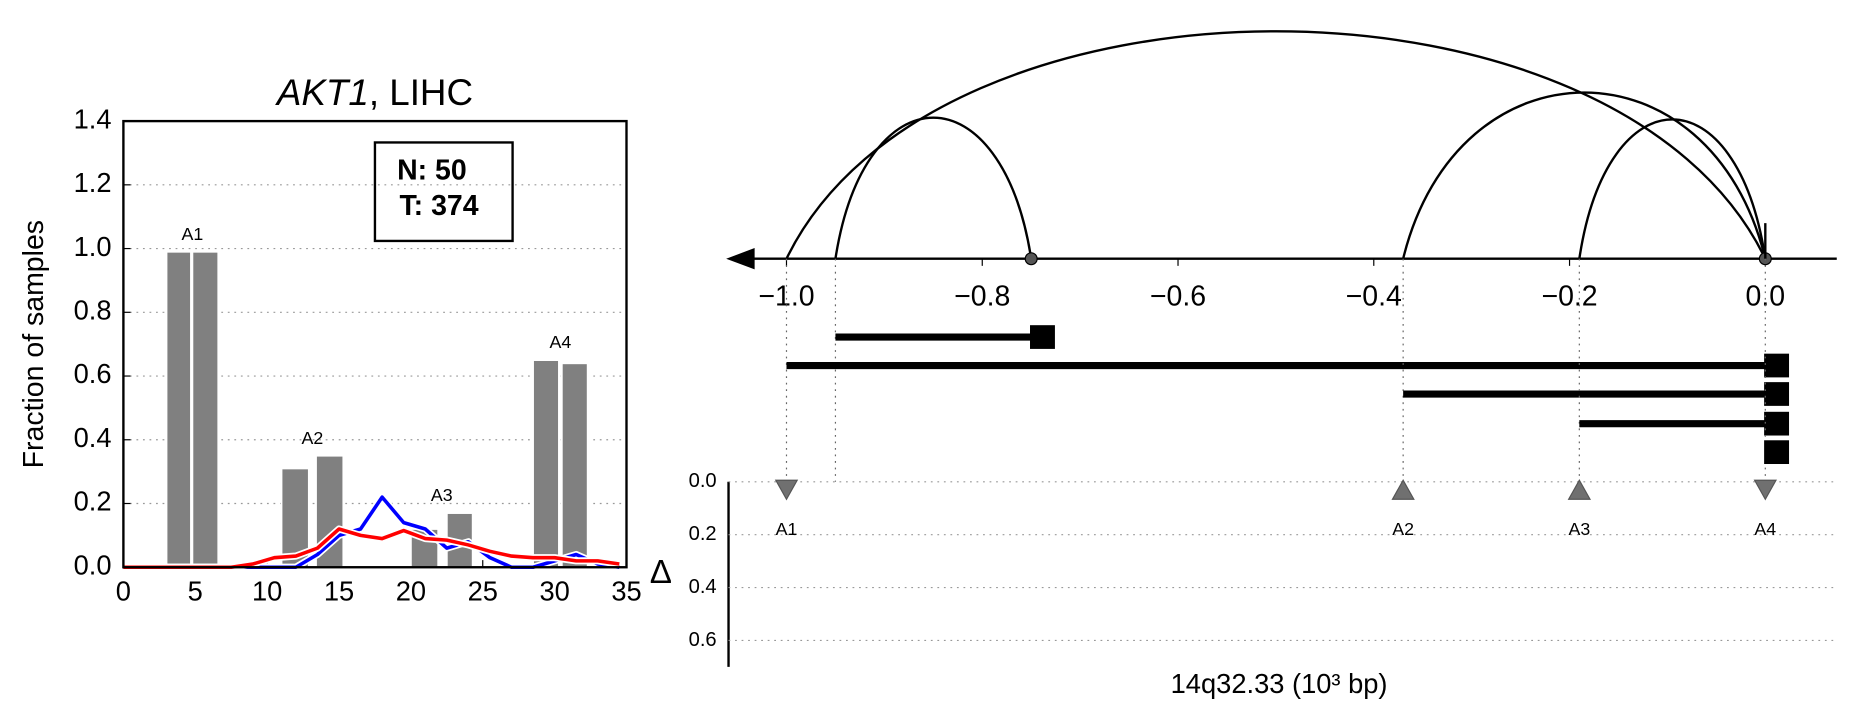 The height and width of the screenshot is (718, 1851). Describe the element at coordinates (1403, 529) in the screenshot. I see `event-label: A2` at that location.